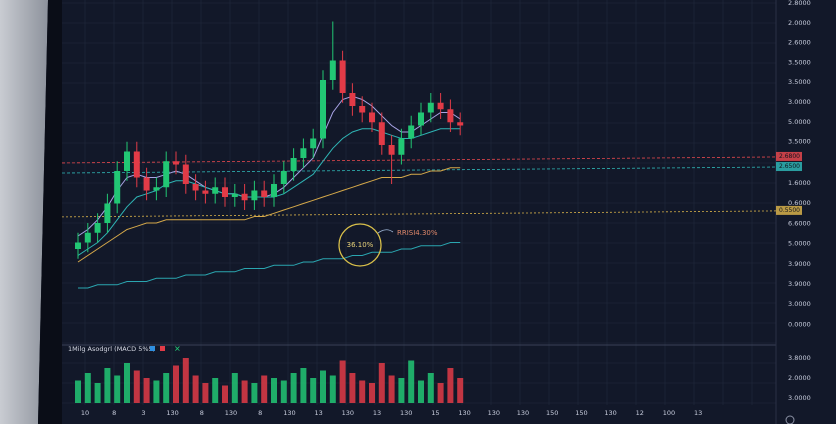 The image size is (836, 424). I want to click on pane-title: 1Milg Asodgrl (MACD 5%5), so click(111, 349).